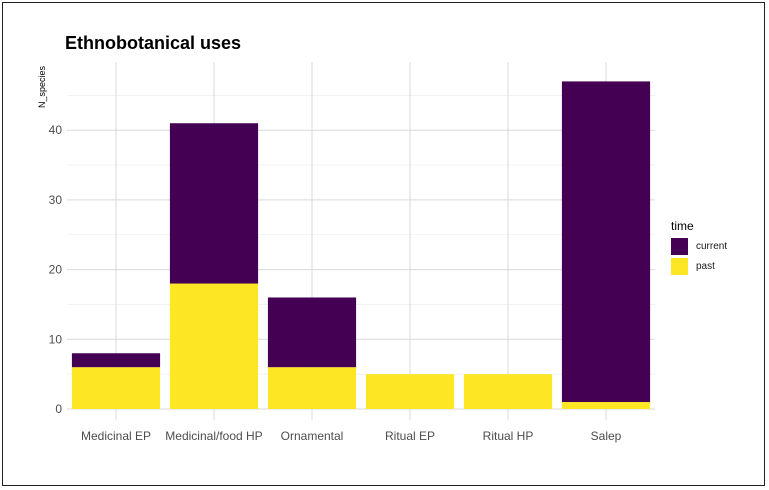 This screenshot has height=490, width=769. What do you see at coordinates (42, 86) in the screenshot?
I see `y-axis-title: N_species` at bounding box center [42, 86].